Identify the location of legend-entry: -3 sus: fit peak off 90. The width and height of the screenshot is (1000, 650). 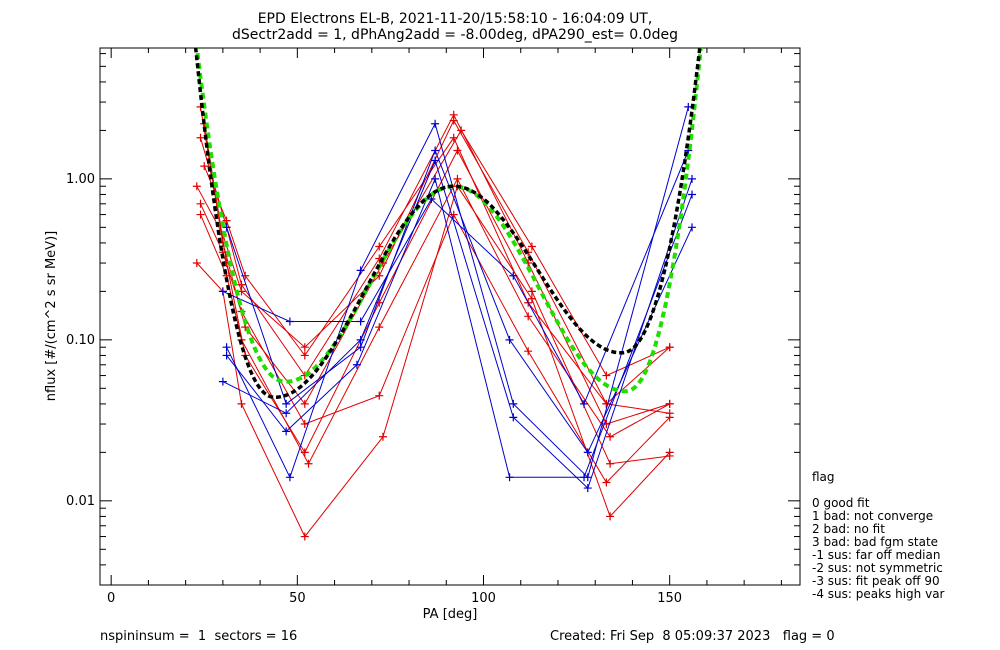
(876, 581).